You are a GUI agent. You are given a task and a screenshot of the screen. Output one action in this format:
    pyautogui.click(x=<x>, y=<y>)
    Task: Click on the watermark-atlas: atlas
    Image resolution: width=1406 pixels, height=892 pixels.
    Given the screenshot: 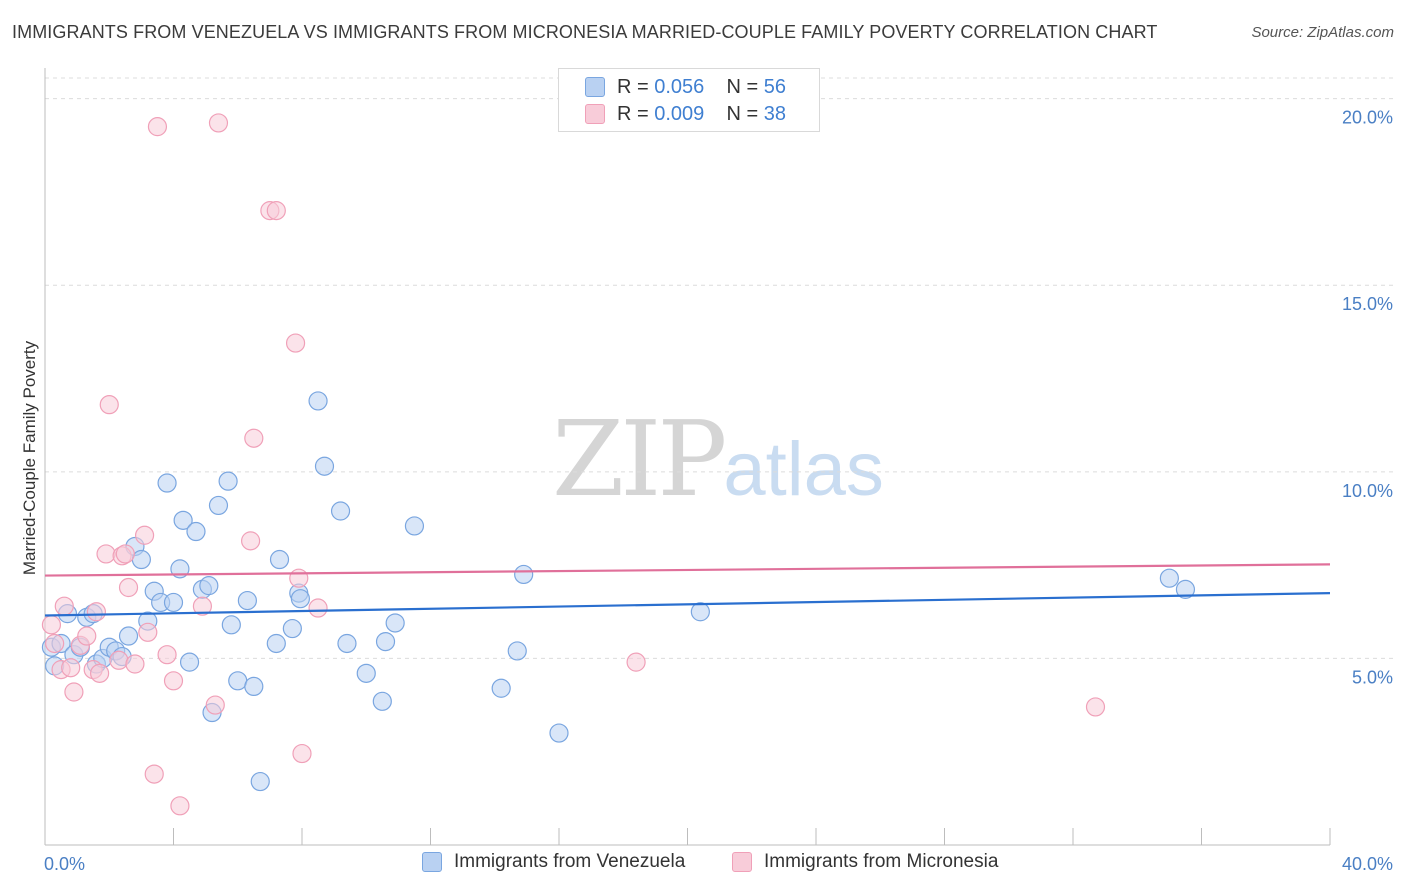 What is the action you would take?
    pyautogui.click(x=803, y=469)
    